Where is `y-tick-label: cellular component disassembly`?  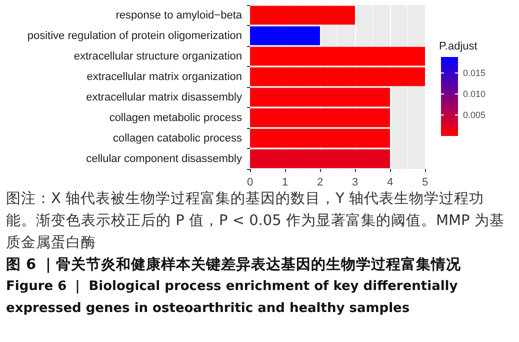
y-tick-label: cellular component disassembly is located at coordinates (164, 158).